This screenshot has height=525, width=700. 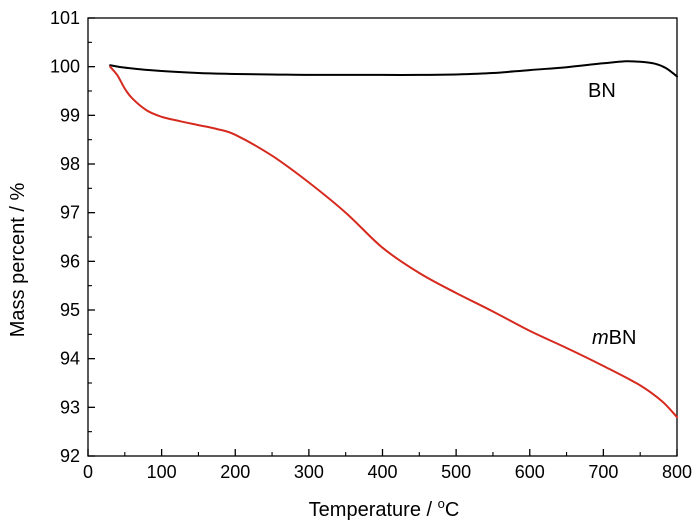 I want to click on x-tick-label: 200, so click(x=235, y=472).